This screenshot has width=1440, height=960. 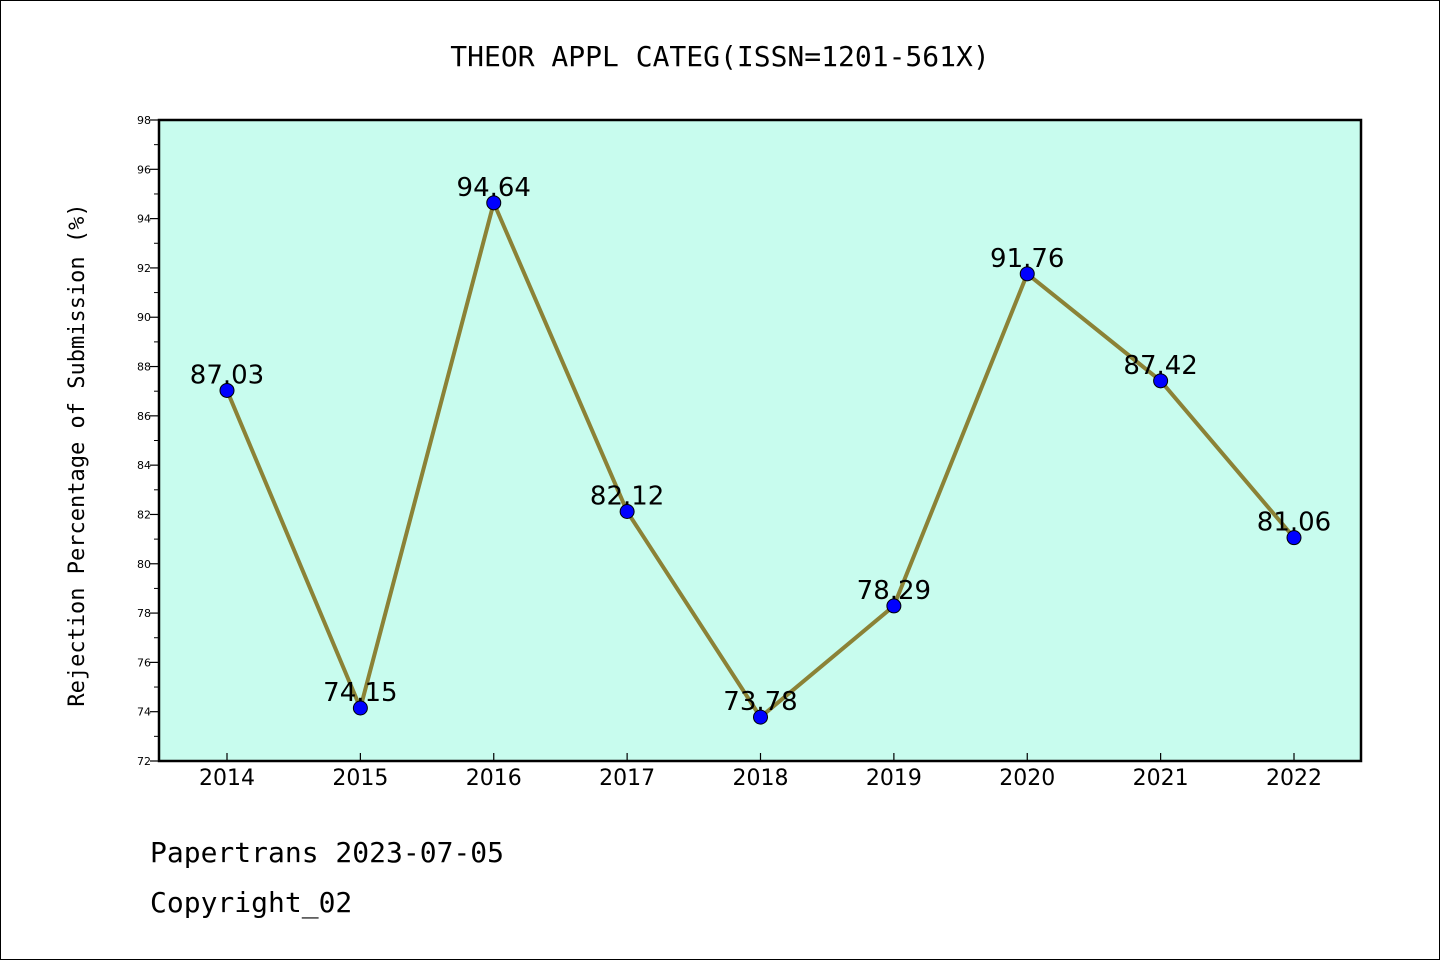 I want to click on x-tick-label: 2015, so click(x=360, y=778).